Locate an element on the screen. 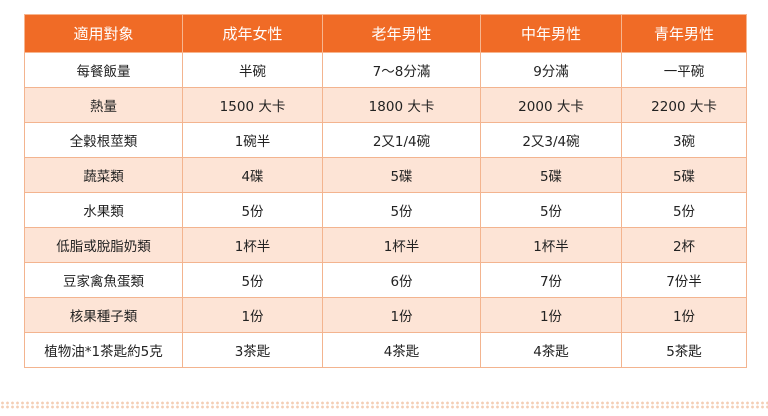 The width and height of the screenshot is (768, 416). header-target-group: 適用對象 is located at coordinates (103, 33).